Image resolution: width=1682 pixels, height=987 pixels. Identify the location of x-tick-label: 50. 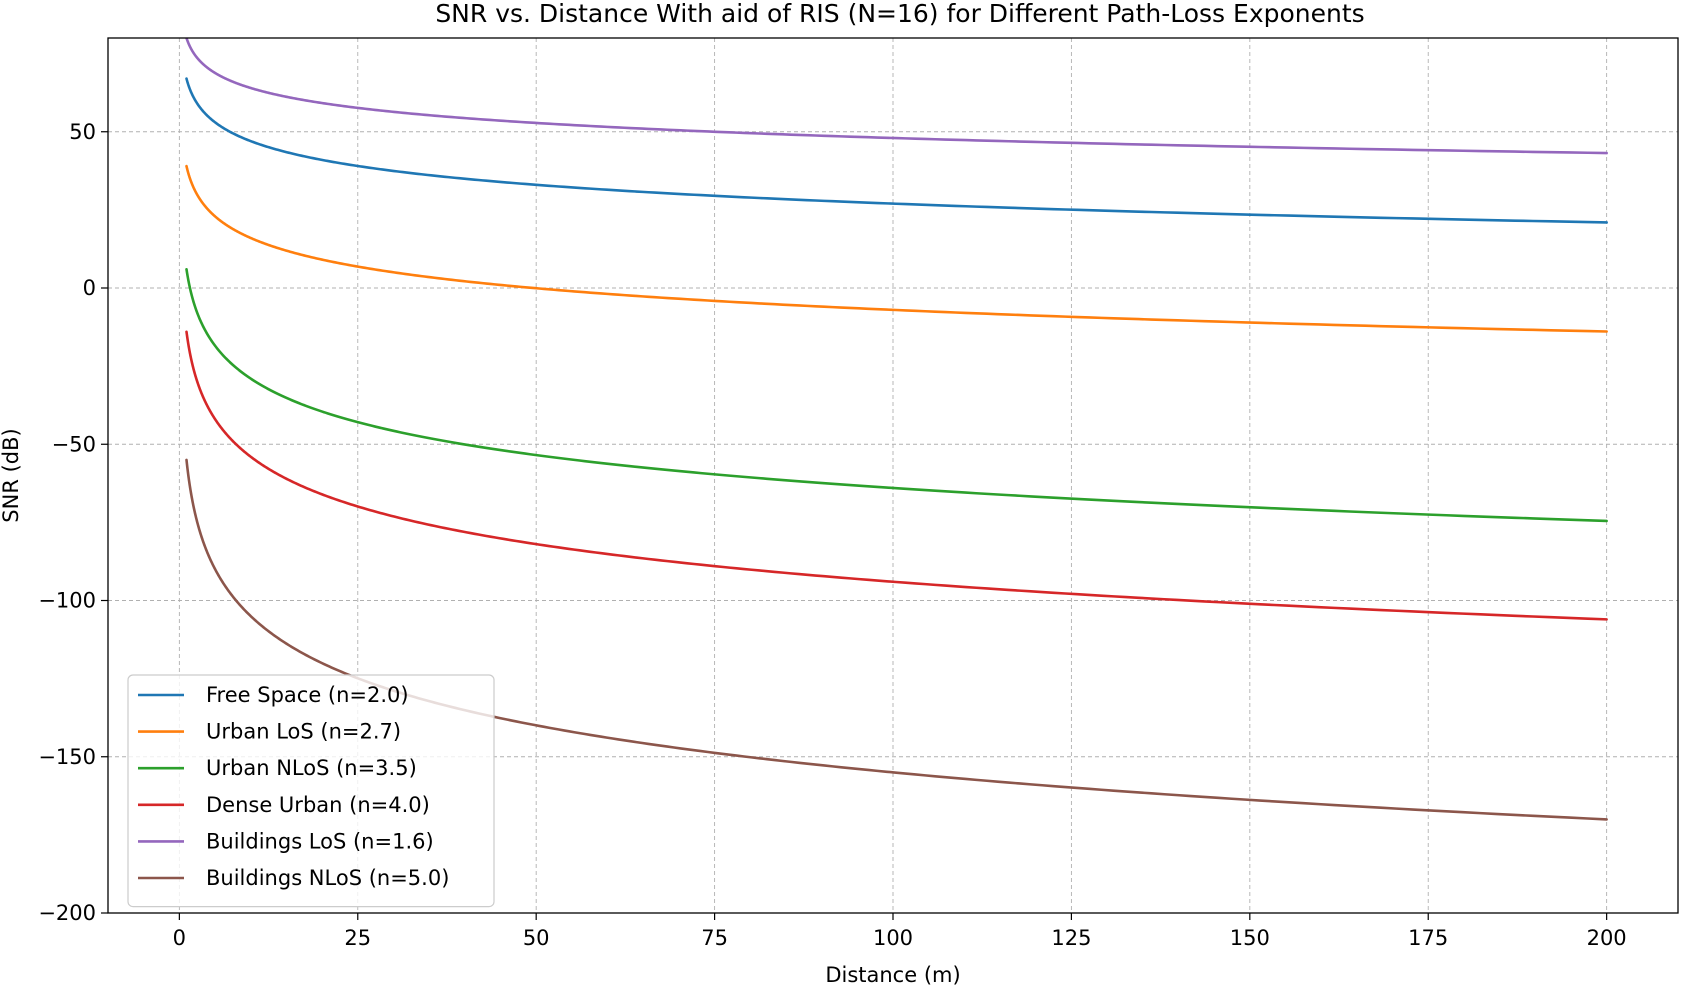
(536, 938).